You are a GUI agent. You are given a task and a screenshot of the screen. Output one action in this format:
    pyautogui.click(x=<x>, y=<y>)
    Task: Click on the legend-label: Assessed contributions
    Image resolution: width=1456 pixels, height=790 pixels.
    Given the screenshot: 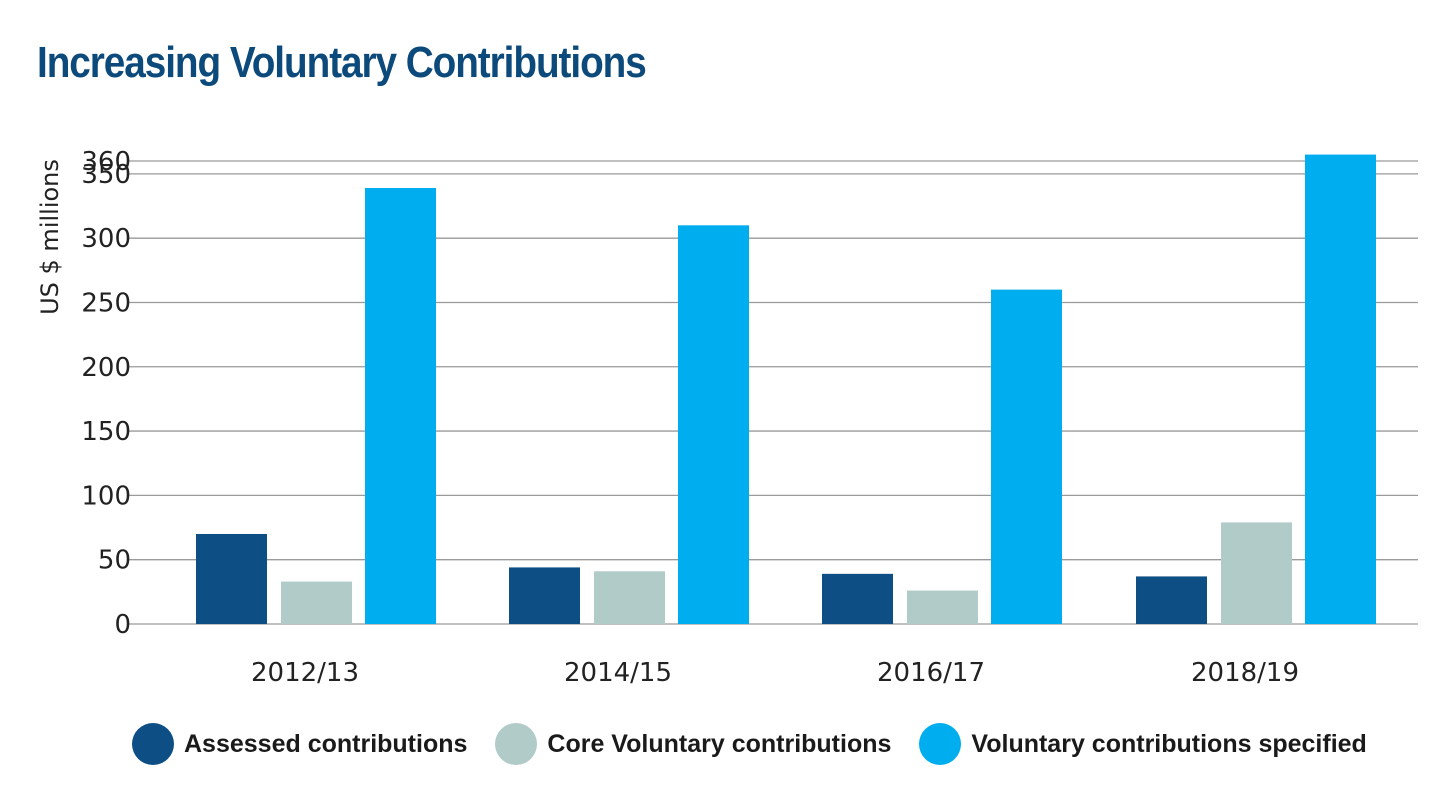 What is the action you would take?
    pyautogui.click(x=326, y=743)
    